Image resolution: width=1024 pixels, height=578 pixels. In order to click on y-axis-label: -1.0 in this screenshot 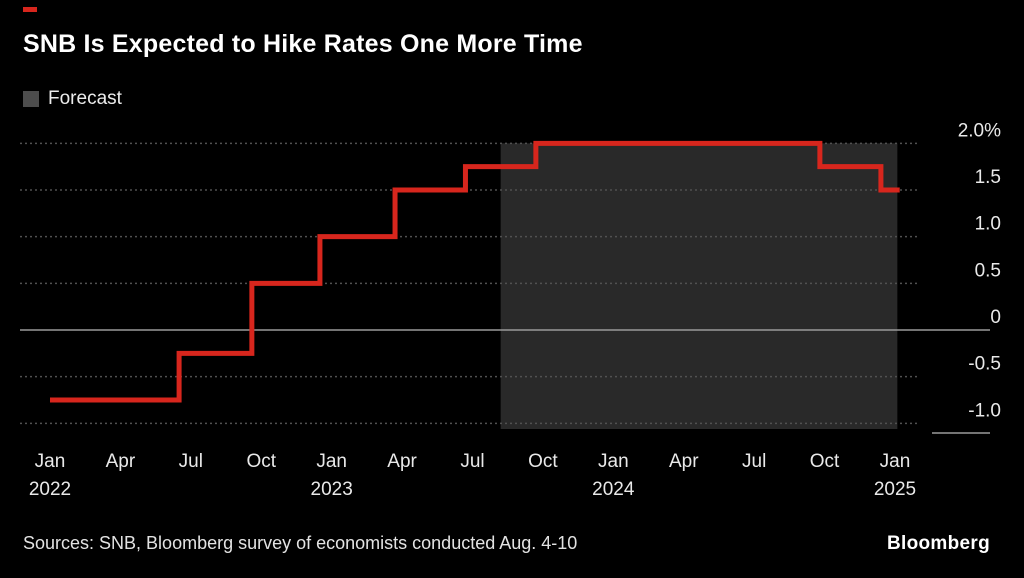, I will do `click(984, 410)`.